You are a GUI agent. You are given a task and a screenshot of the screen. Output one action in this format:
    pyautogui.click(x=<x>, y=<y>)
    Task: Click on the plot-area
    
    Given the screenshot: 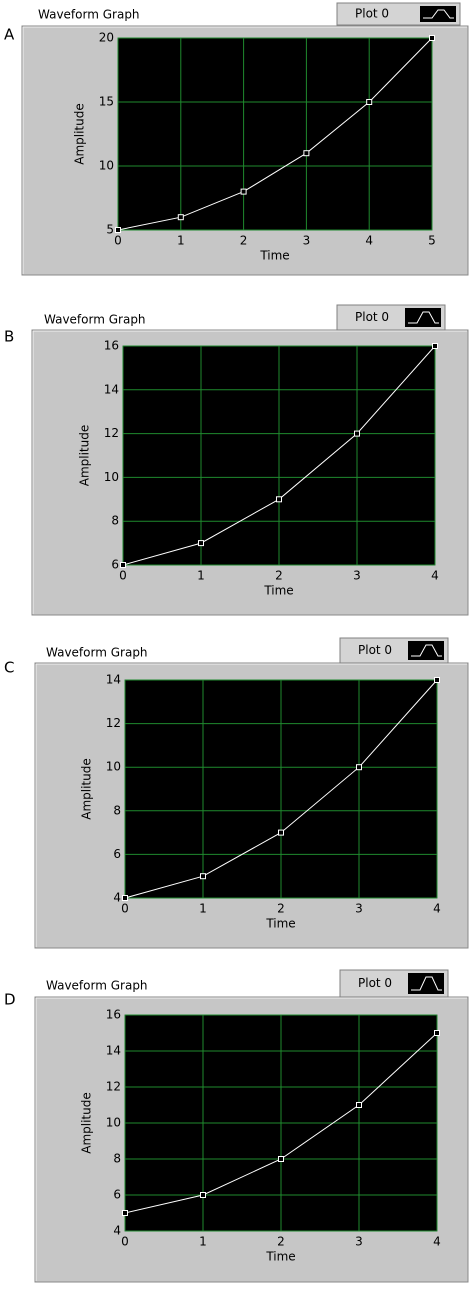 What is the action you would take?
    pyautogui.click(x=275, y=134)
    